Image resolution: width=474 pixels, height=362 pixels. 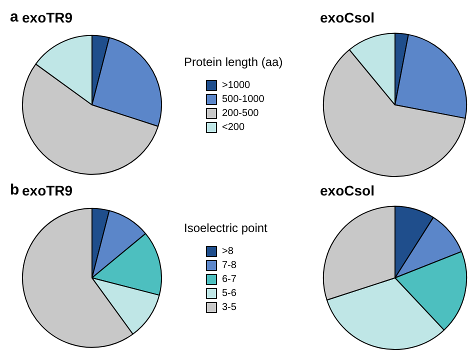 I want to click on legend-label: 5-6, so click(x=229, y=293).